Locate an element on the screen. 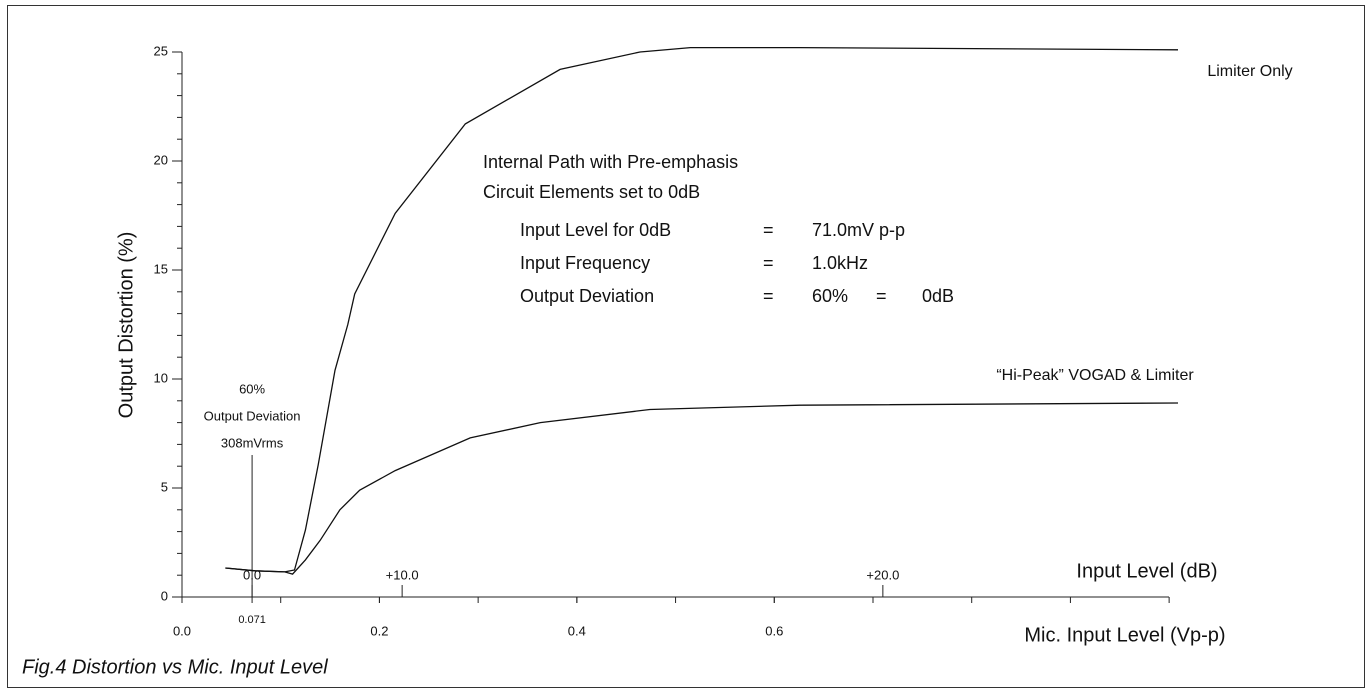 This screenshot has width=1372, height=693. info-cell: 1.0kHz is located at coordinates (840, 263).